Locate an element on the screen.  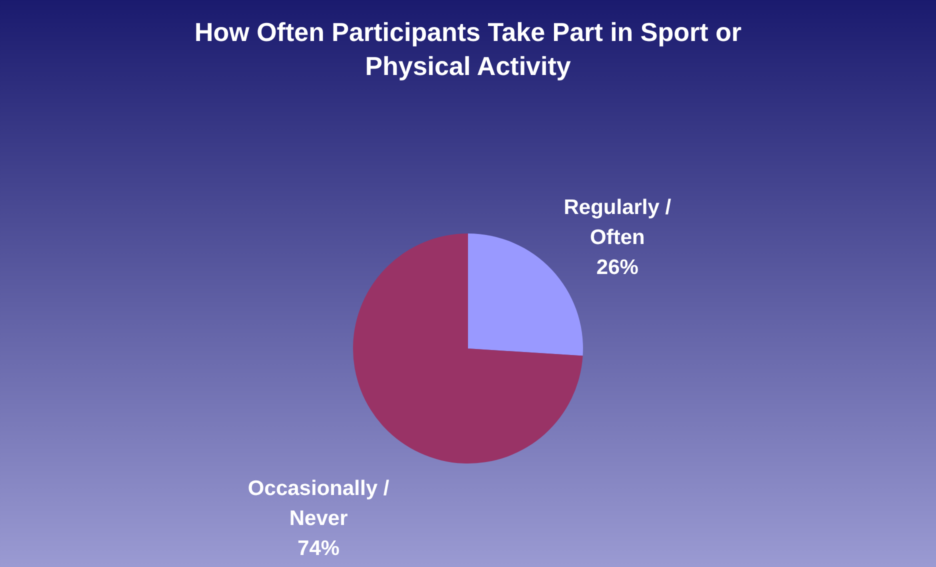
slice-label: Regularly / Often is located at coordinates (618, 223).